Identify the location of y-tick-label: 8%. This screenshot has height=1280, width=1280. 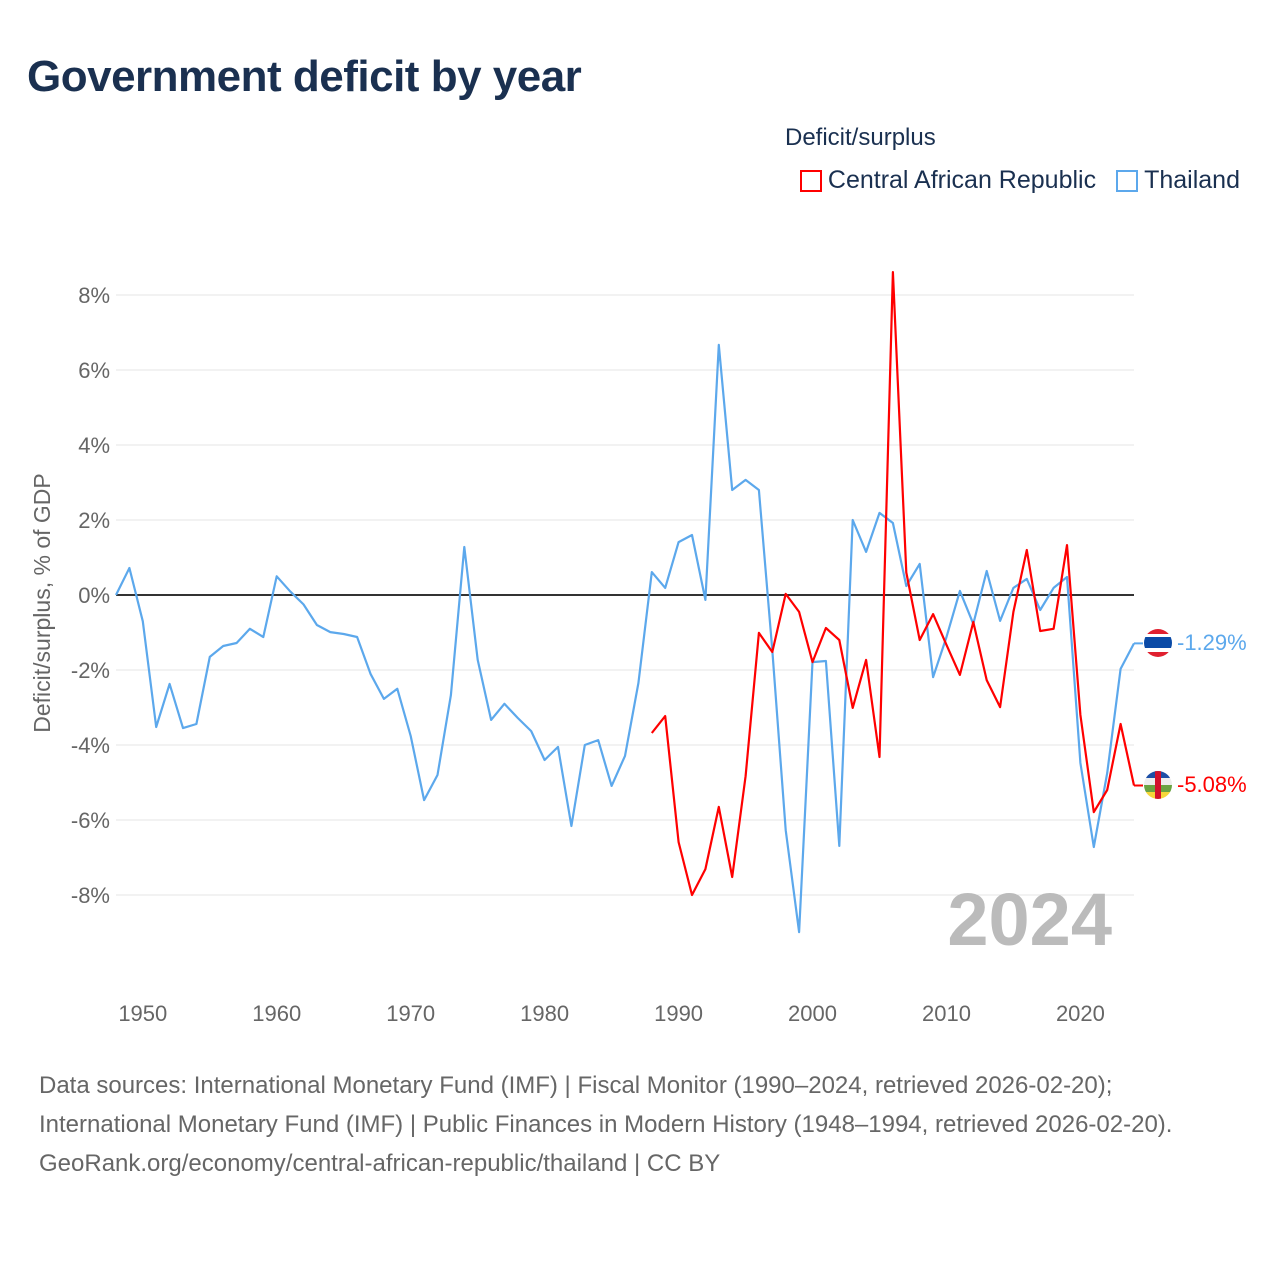
(94, 295).